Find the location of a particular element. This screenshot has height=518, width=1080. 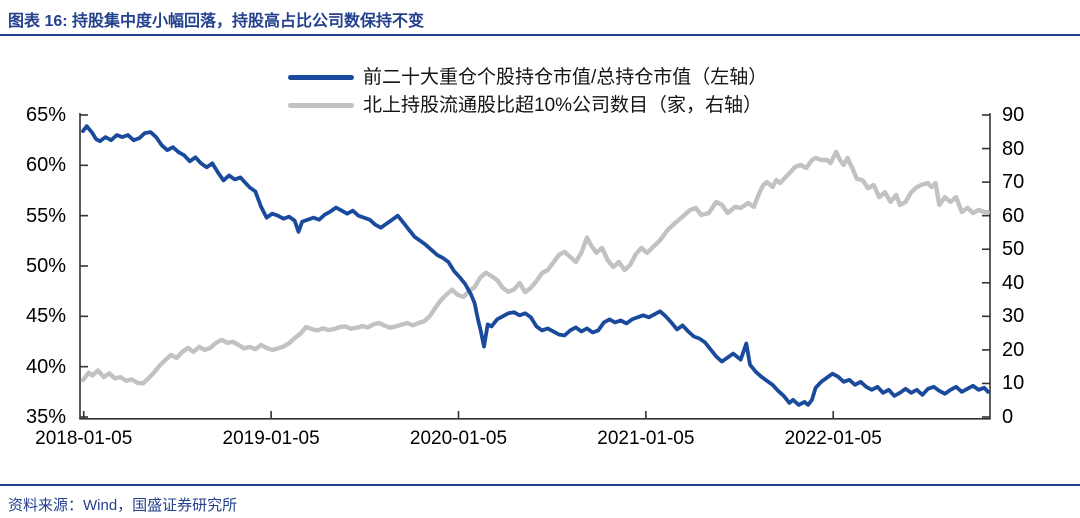

legend-item-concentration: 前二十大重仓个股持仓市值/总持仓市值（左轴） is located at coordinates (527, 77).